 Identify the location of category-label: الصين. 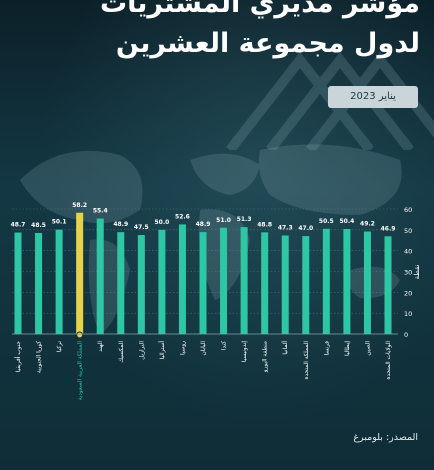
(368, 348).